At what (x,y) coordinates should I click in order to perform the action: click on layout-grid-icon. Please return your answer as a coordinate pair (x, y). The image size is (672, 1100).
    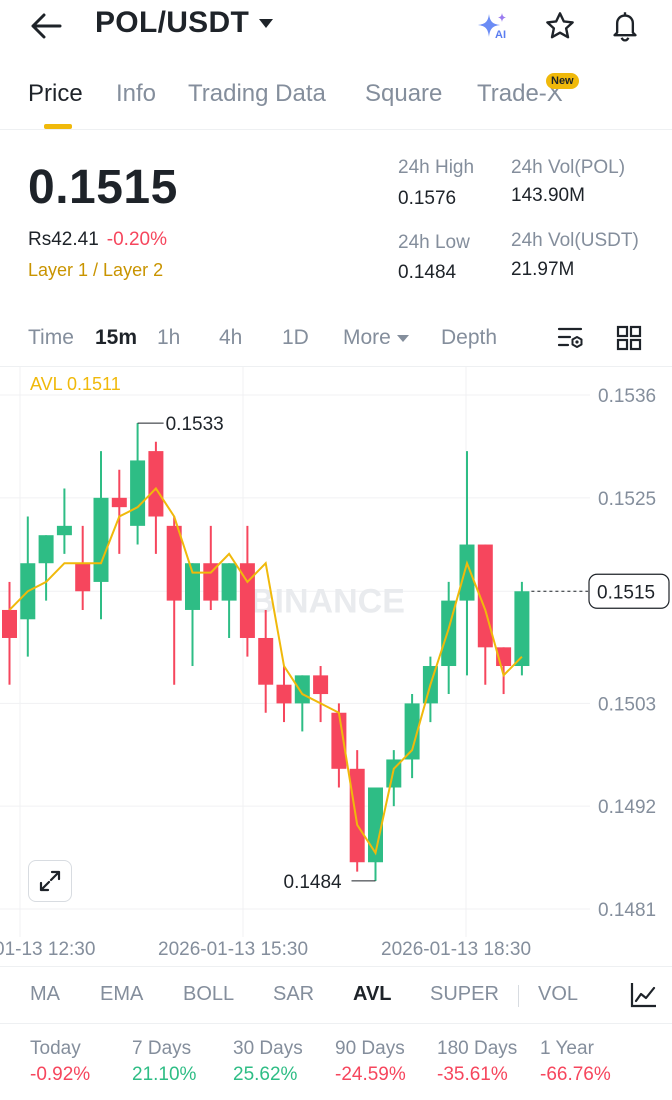
    Looking at the image, I should click on (629, 338).